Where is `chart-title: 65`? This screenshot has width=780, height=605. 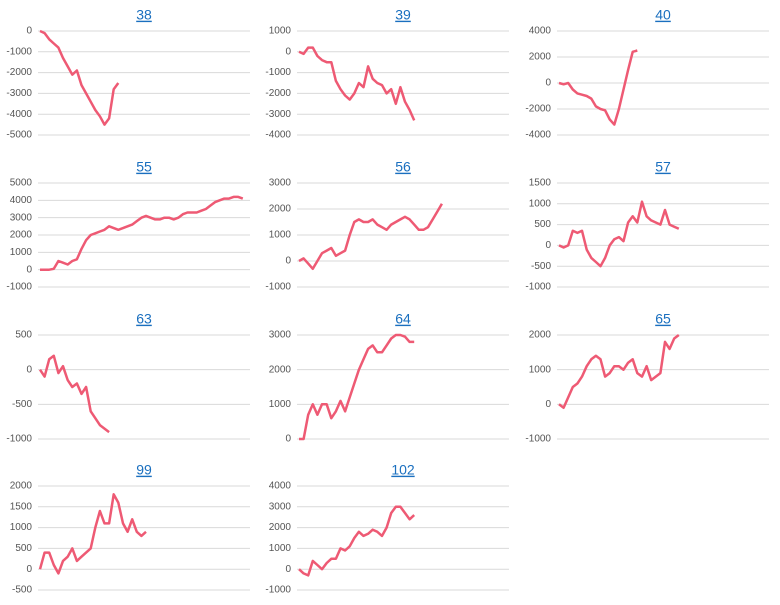 chart-title: 65 is located at coordinates (663, 319).